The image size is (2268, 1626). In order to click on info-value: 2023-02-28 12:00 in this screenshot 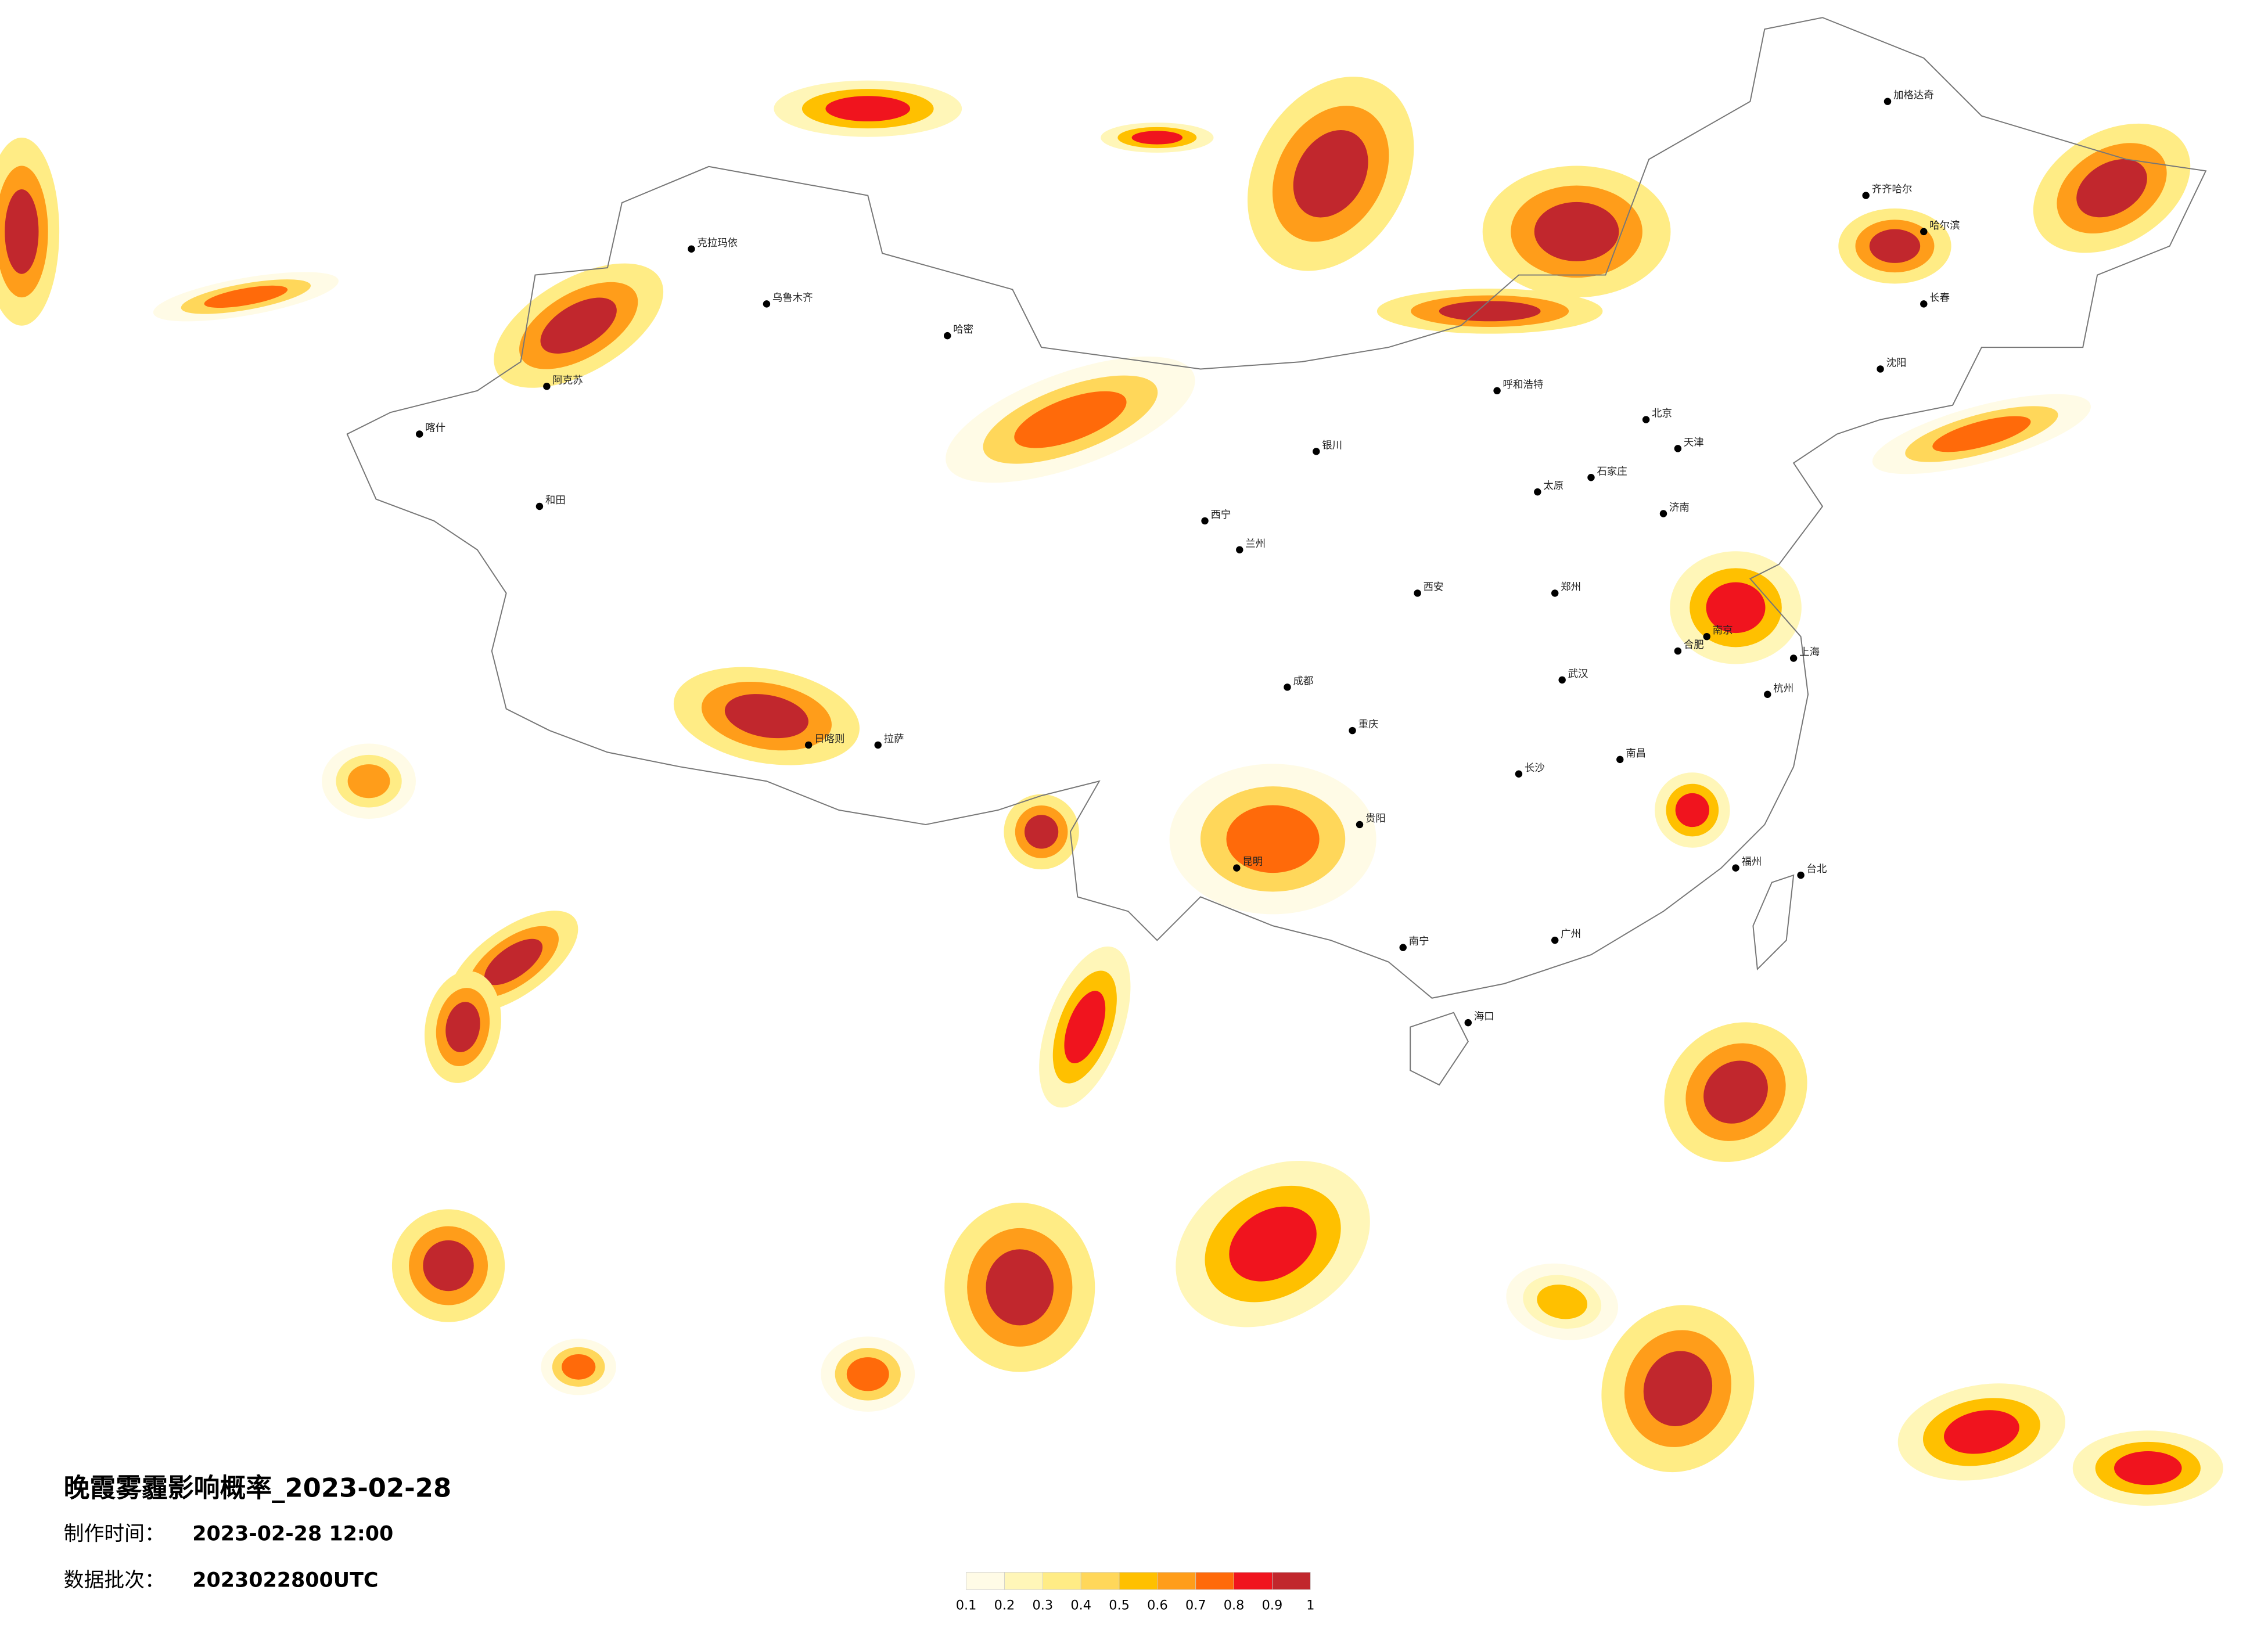, I will do `click(292, 1534)`.